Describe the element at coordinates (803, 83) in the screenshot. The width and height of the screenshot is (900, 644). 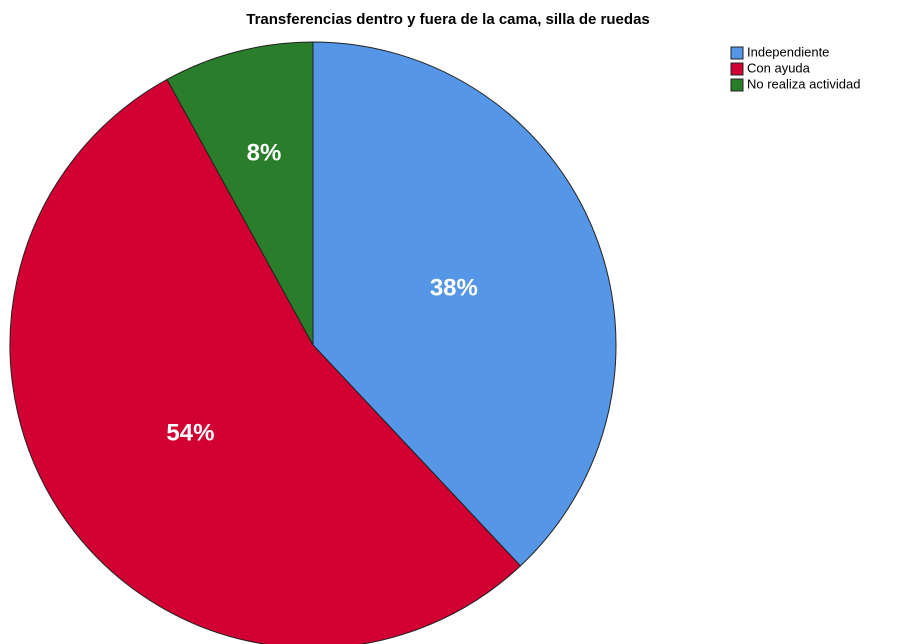
I see `legend-text: No realiza actividad` at that location.